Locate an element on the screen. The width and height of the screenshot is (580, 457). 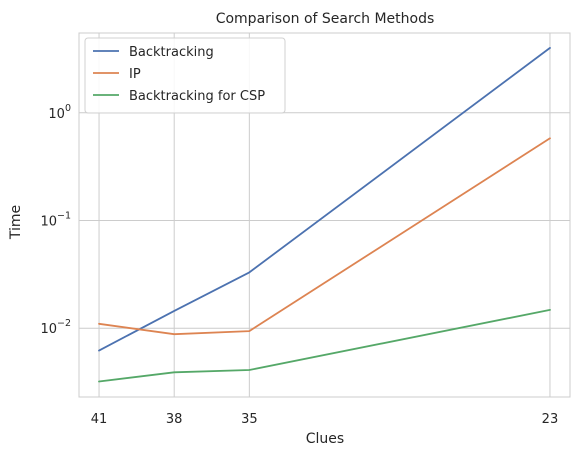
y-tick-label: 10⁻¹ is located at coordinates (55, 219).